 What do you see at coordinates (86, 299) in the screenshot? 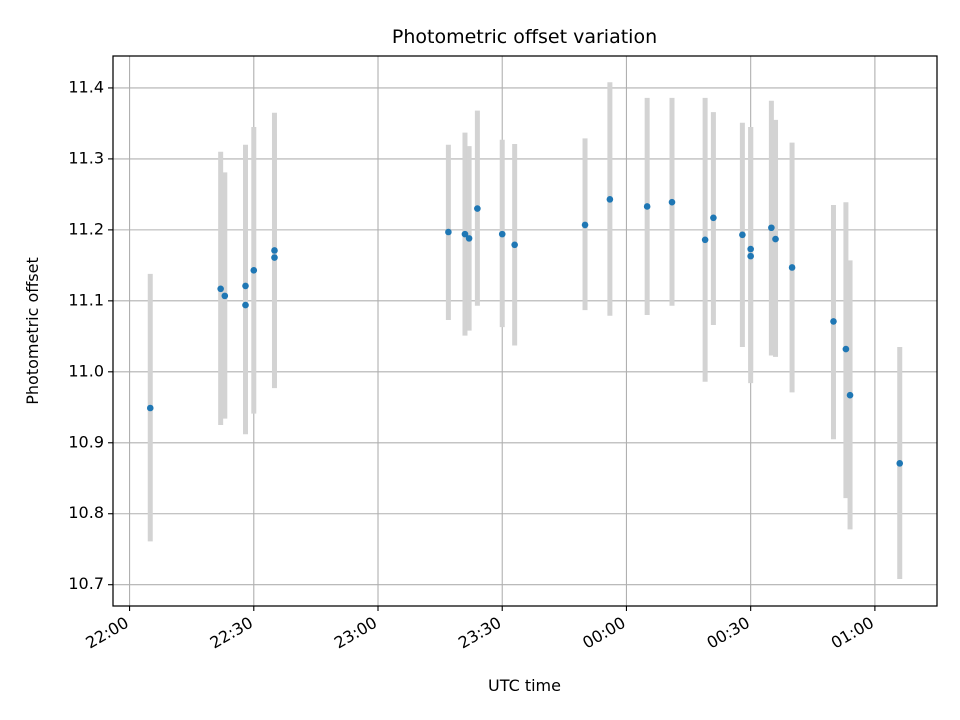
I see `y-tick-label: 11.1` at bounding box center [86, 299].